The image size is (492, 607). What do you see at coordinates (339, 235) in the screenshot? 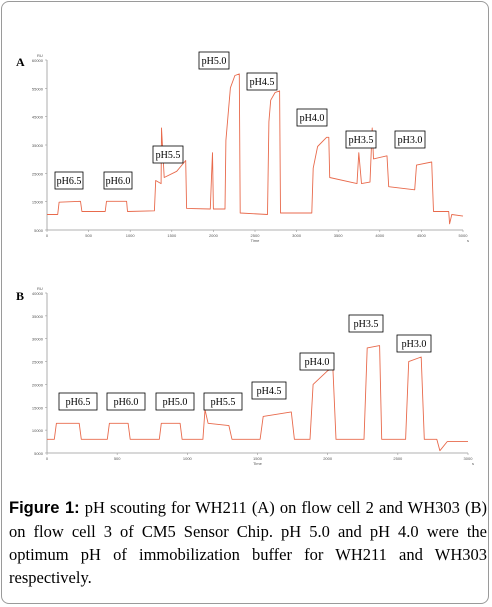
I see `x-tick-label: 3500` at bounding box center [339, 235].